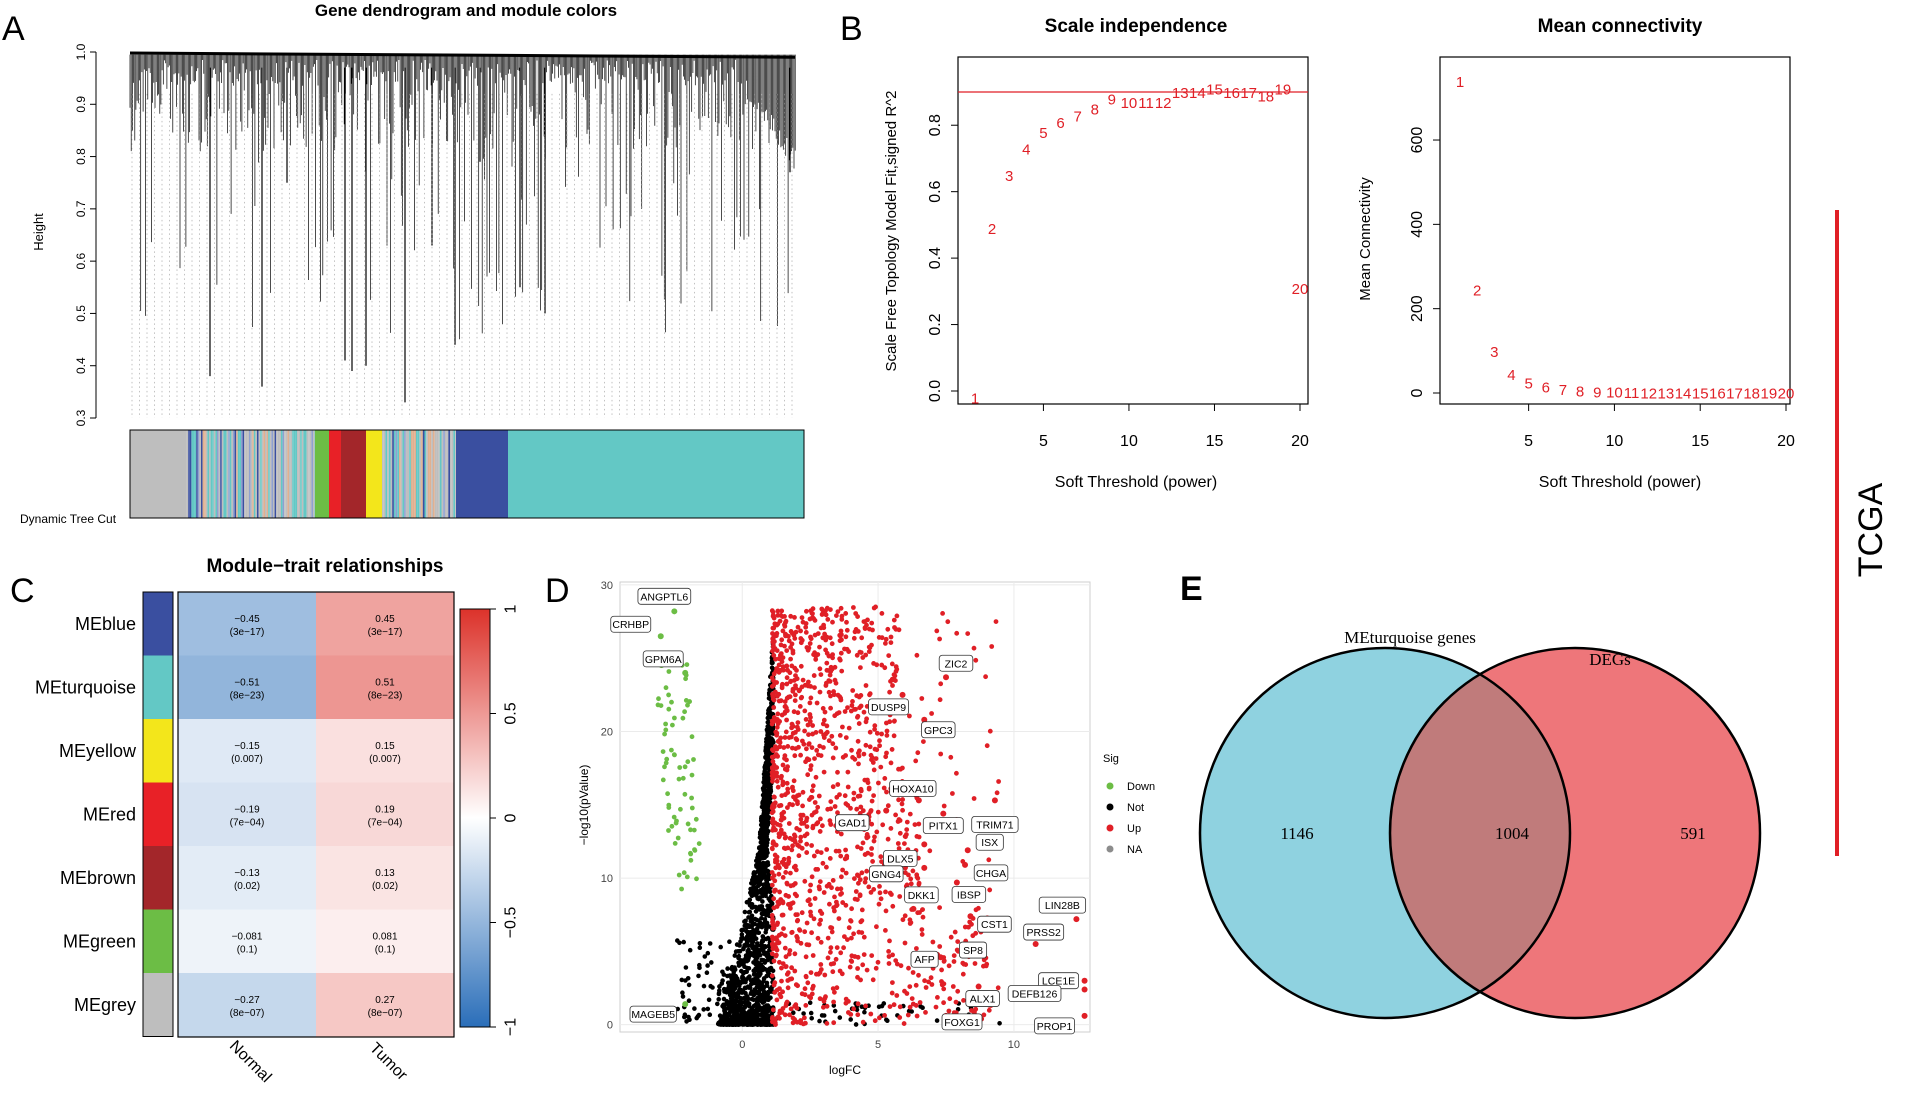 The width and height of the screenshot is (1905, 1098). What do you see at coordinates (98, 878) in the screenshot?
I see `module-name-label: MEbrown` at bounding box center [98, 878].